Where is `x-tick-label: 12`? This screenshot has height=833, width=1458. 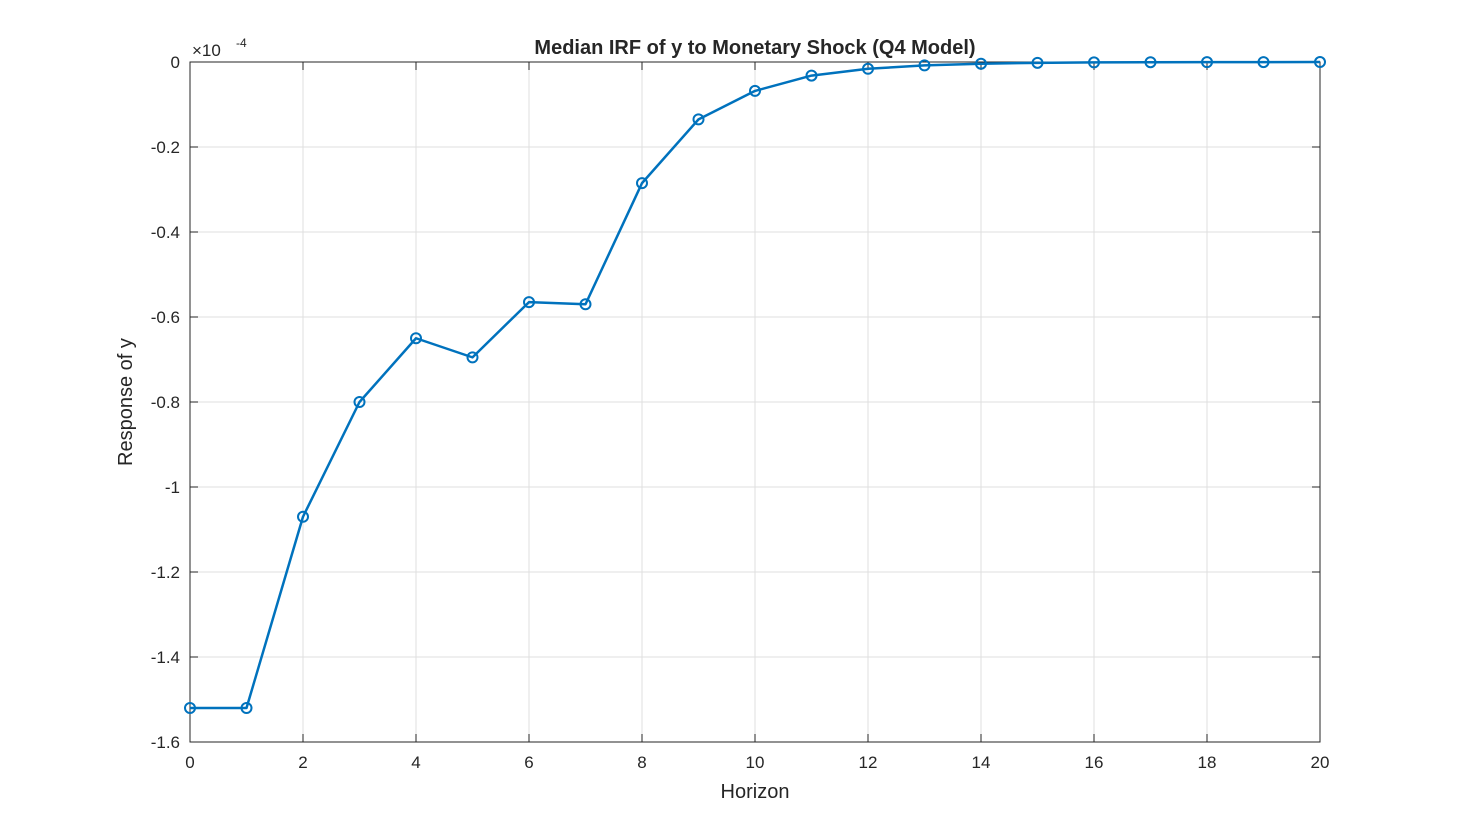
x-tick-label: 12 is located at coordinates (868, 762).